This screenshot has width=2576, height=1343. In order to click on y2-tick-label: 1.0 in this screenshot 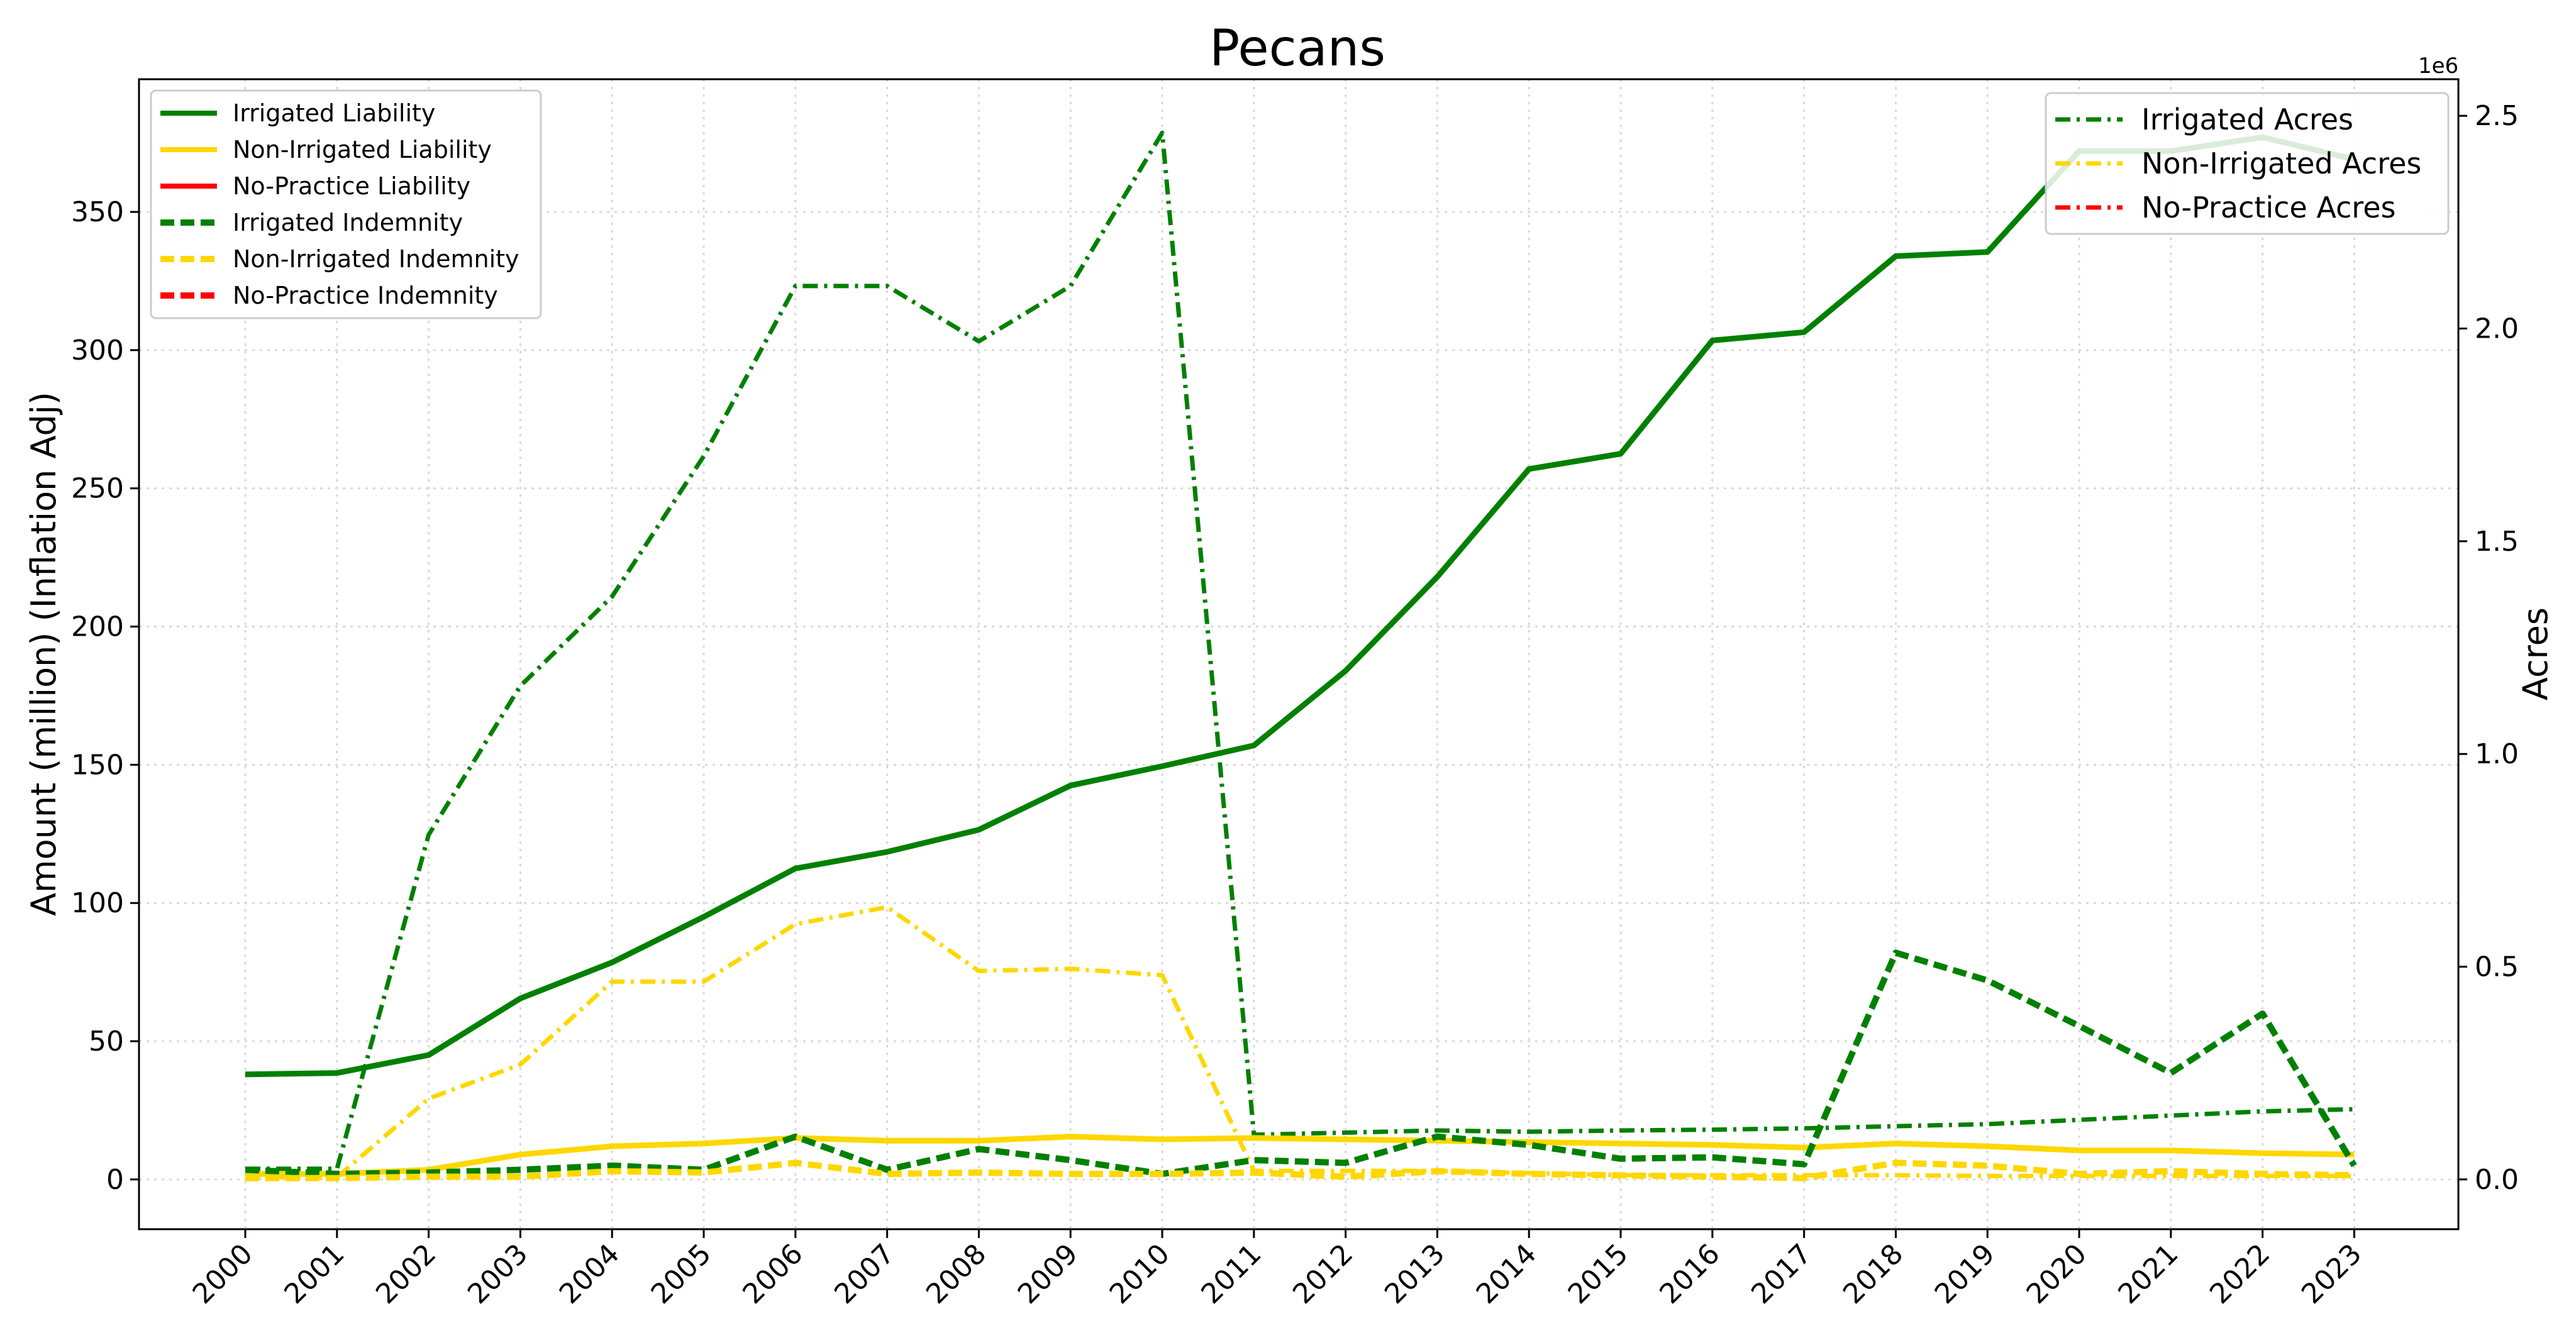, I will do `click(2497, 754)`.